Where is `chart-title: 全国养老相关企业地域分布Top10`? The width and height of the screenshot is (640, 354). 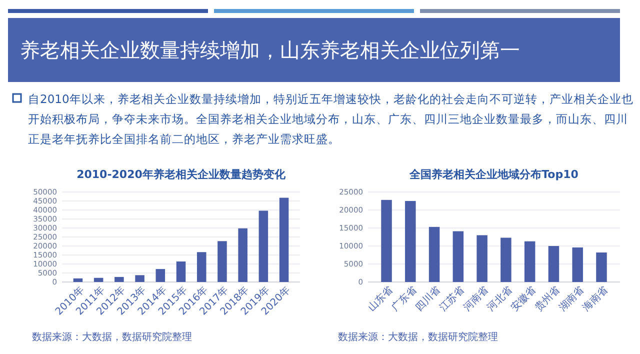
chart-title: 全国养老相关企业地域分布Top10 is located at coordinates (493, 174).